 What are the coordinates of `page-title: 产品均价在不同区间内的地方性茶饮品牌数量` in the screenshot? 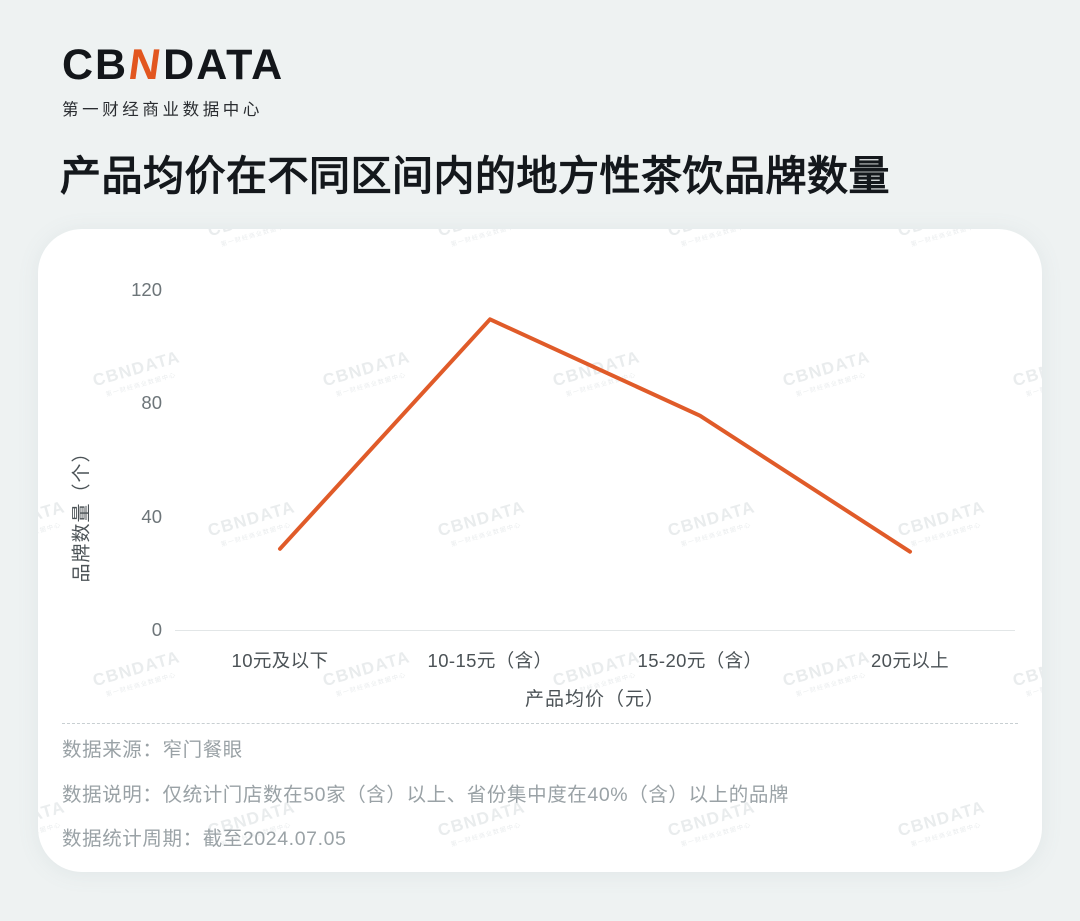 It's located at (475, 176).